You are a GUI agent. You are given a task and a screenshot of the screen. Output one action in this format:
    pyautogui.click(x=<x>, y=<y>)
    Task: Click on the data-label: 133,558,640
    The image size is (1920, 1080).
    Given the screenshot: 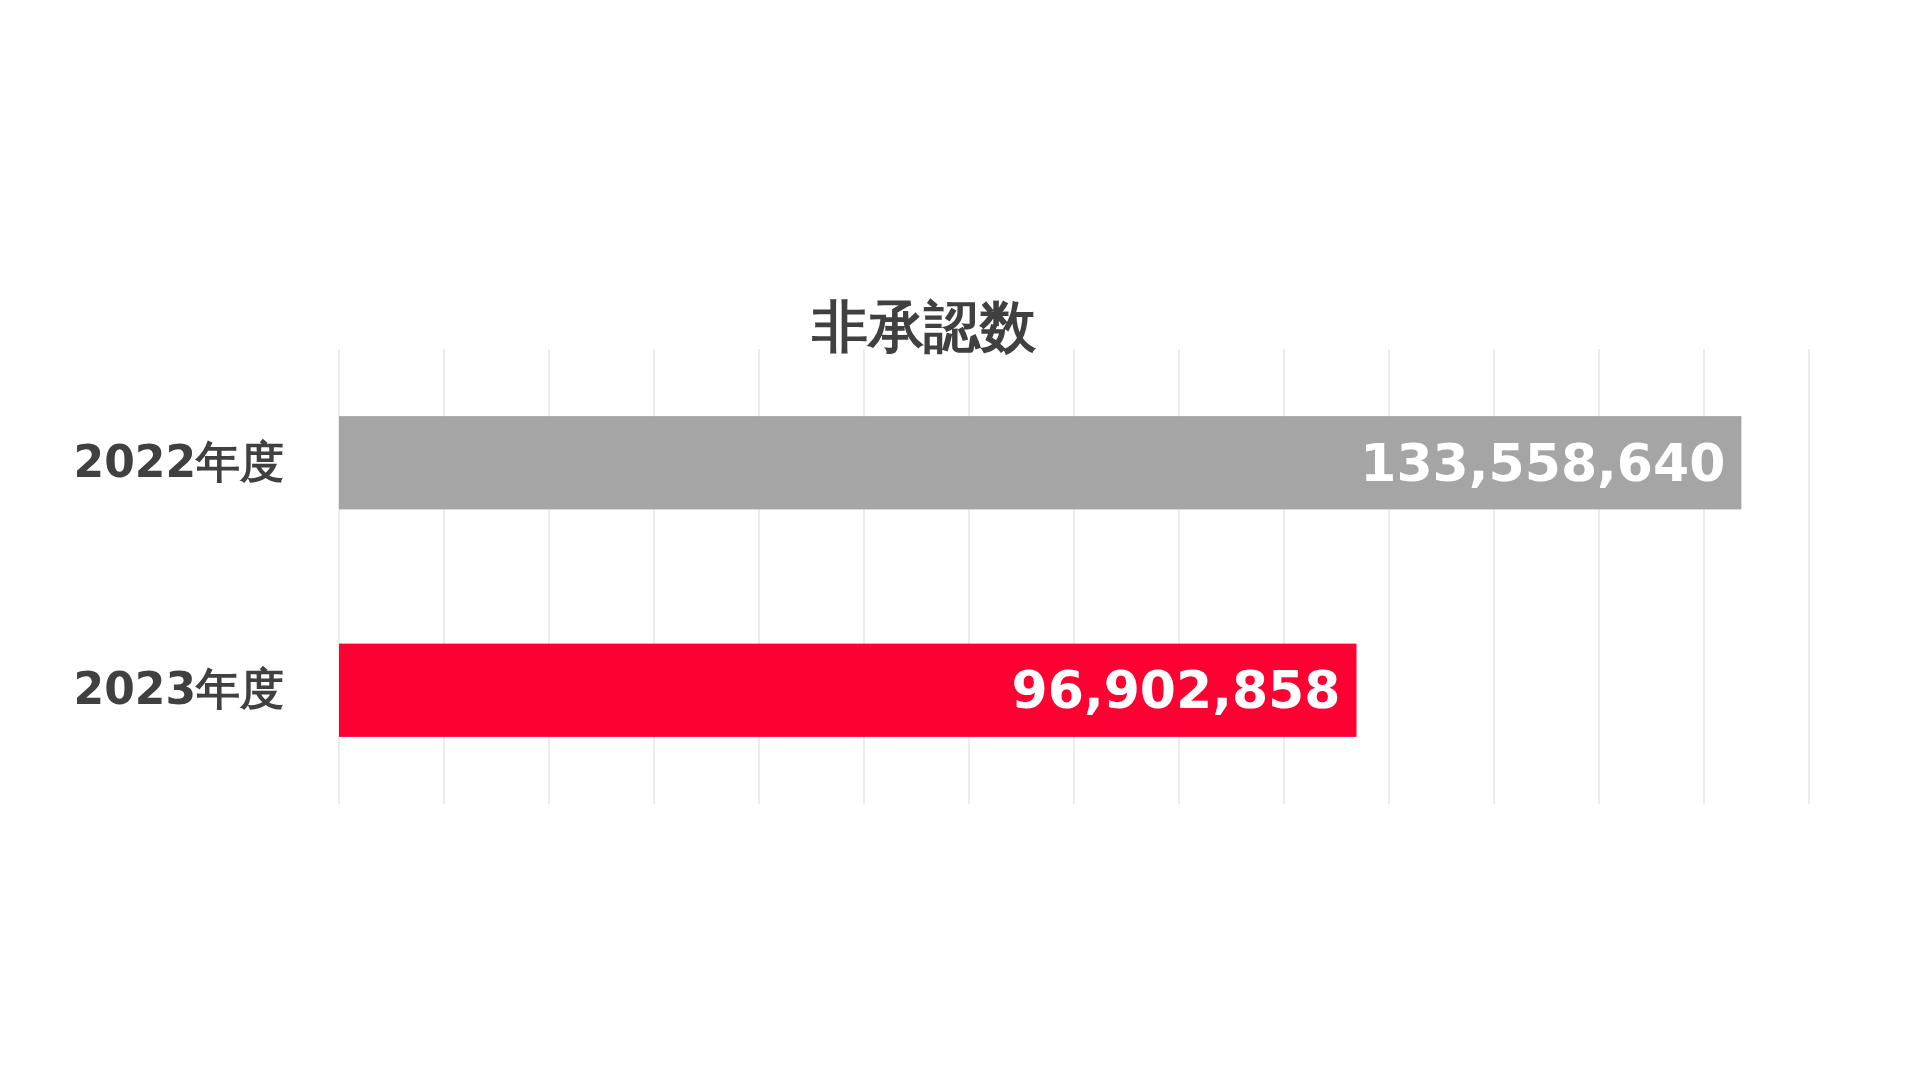 What is the action you would take?
    pyautogui.click(x=1543, y=462)
    